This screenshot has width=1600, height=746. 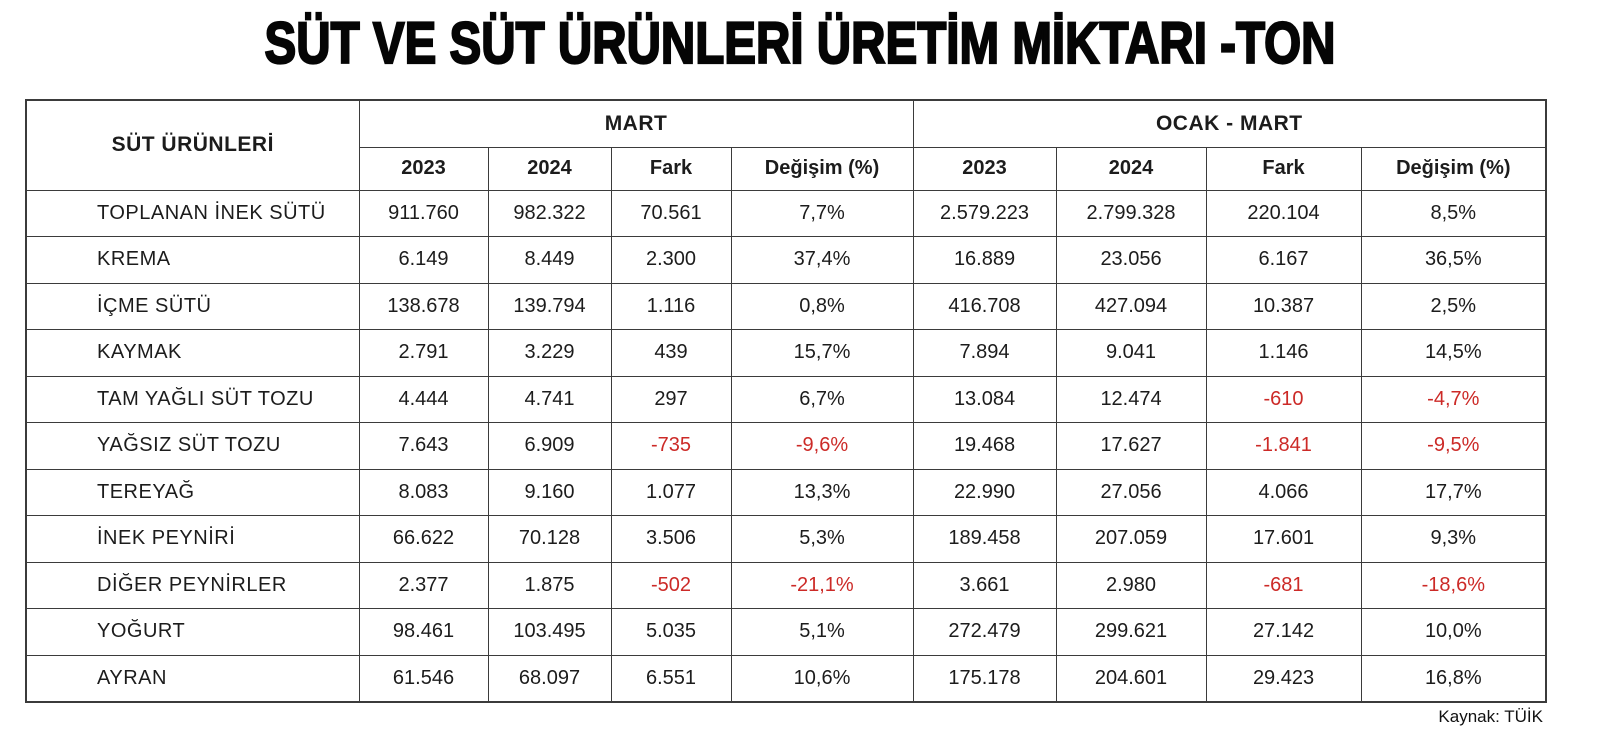 I want to click on product-name: İNEK PEYNİRİ, so click(x=192, y=539).